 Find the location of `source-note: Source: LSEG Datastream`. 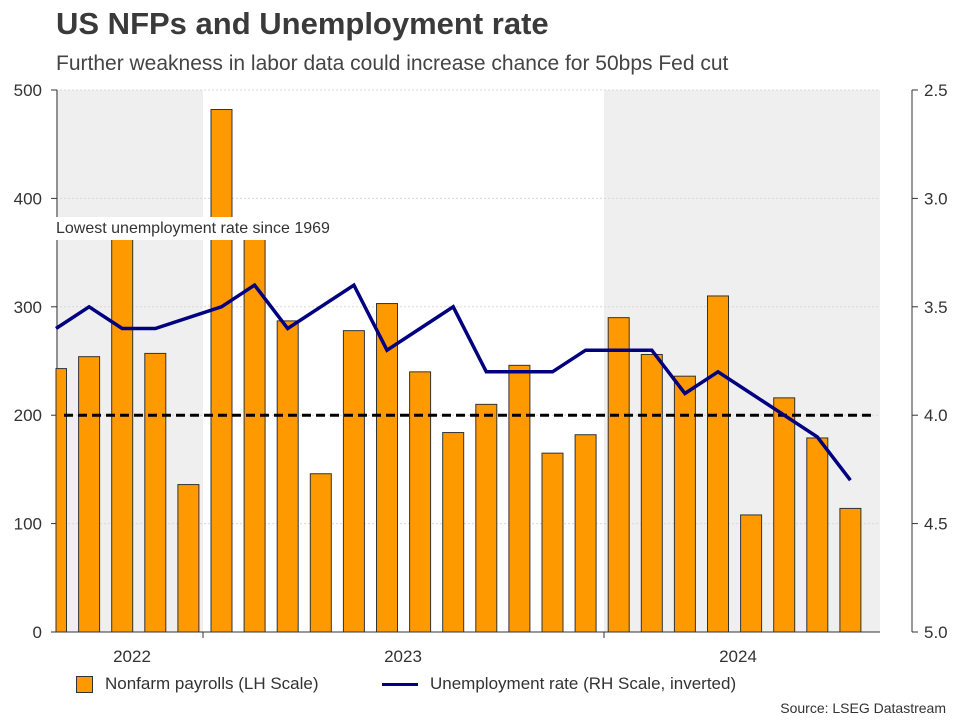

source-note: Source: LSEG Datastream is located at coordinates (863, 708).